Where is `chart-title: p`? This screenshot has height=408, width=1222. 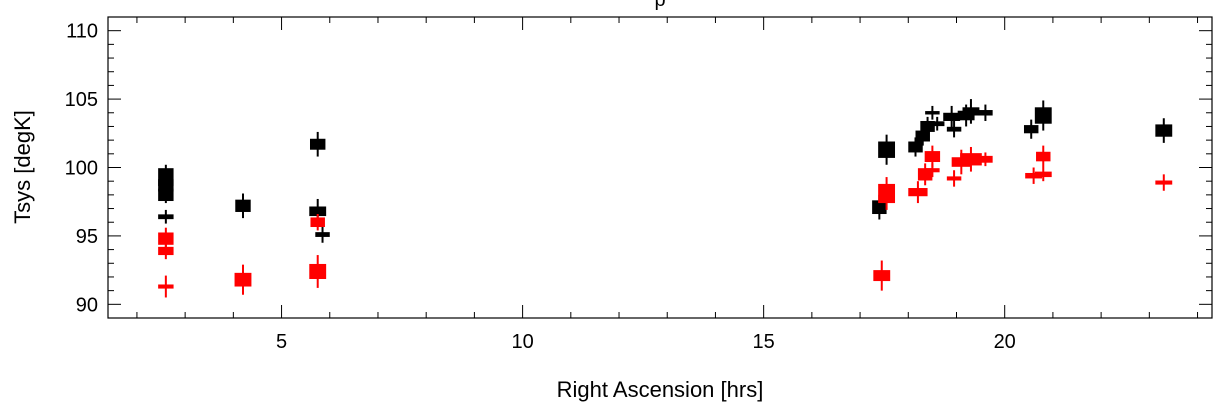
chart-title: p is located at coordinates (659, 5).